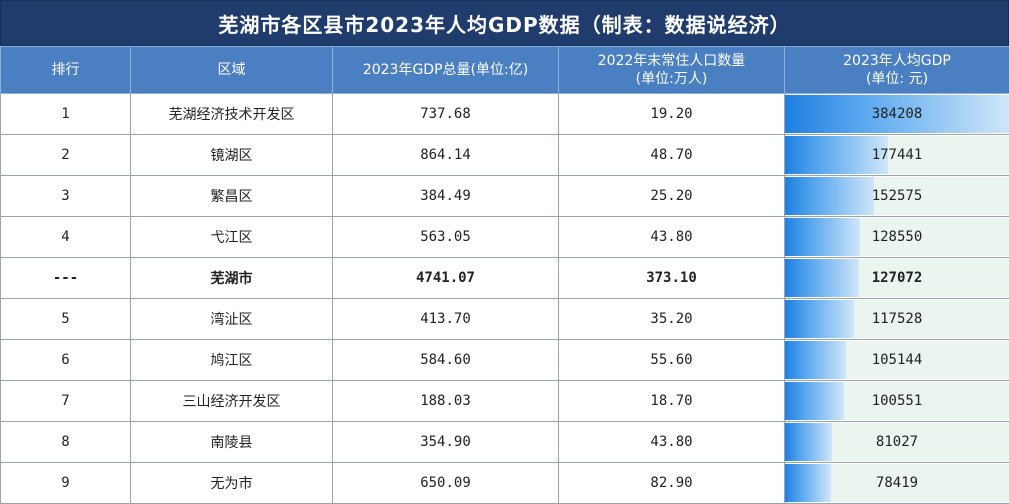 The image size is (1009, 504). I want to click on header-population-line1: 2022年末常住人口数量, so click(671, 61).